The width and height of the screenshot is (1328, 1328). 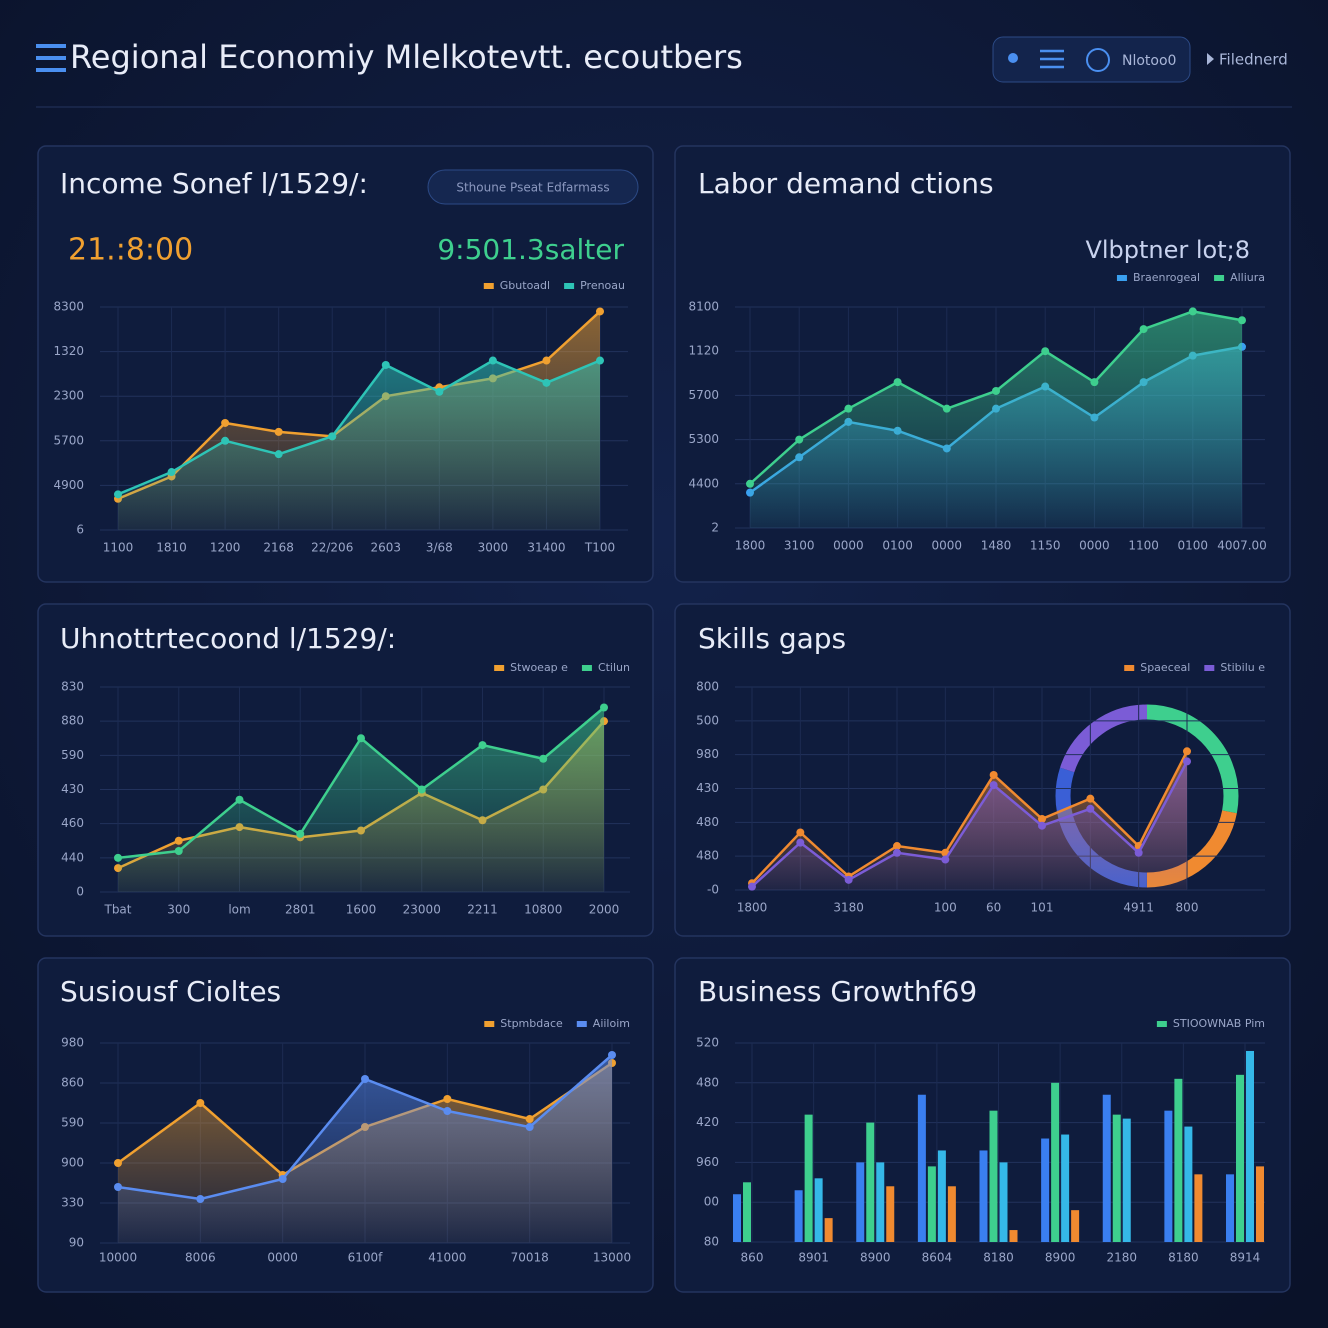 I want to click on menu-icon, so click(x=51, y=58).